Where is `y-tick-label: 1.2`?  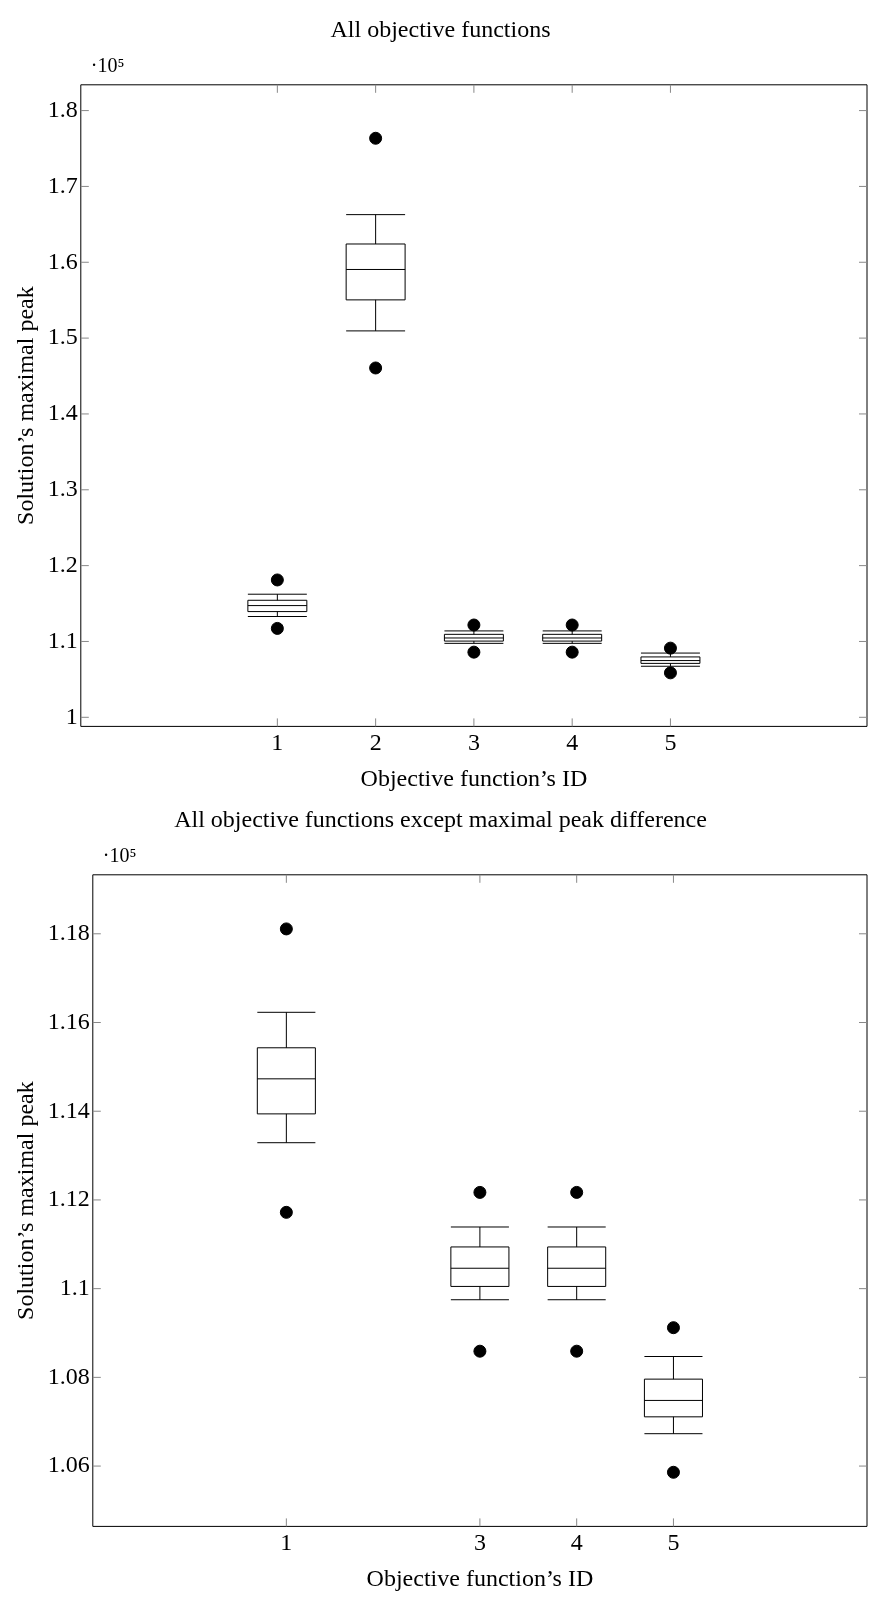
y-tick-label: 1.2 is located at coordinates (62, 563).